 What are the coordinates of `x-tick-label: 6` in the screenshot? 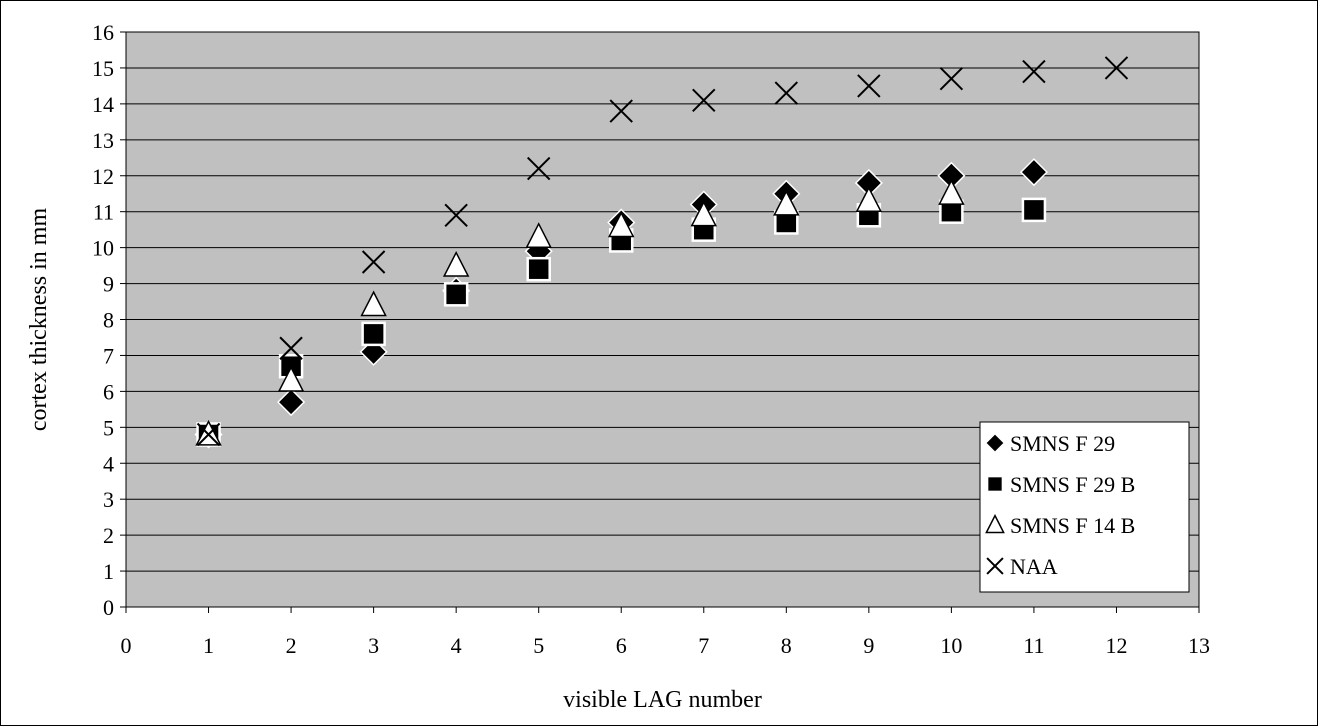 It's located at (621, 645).